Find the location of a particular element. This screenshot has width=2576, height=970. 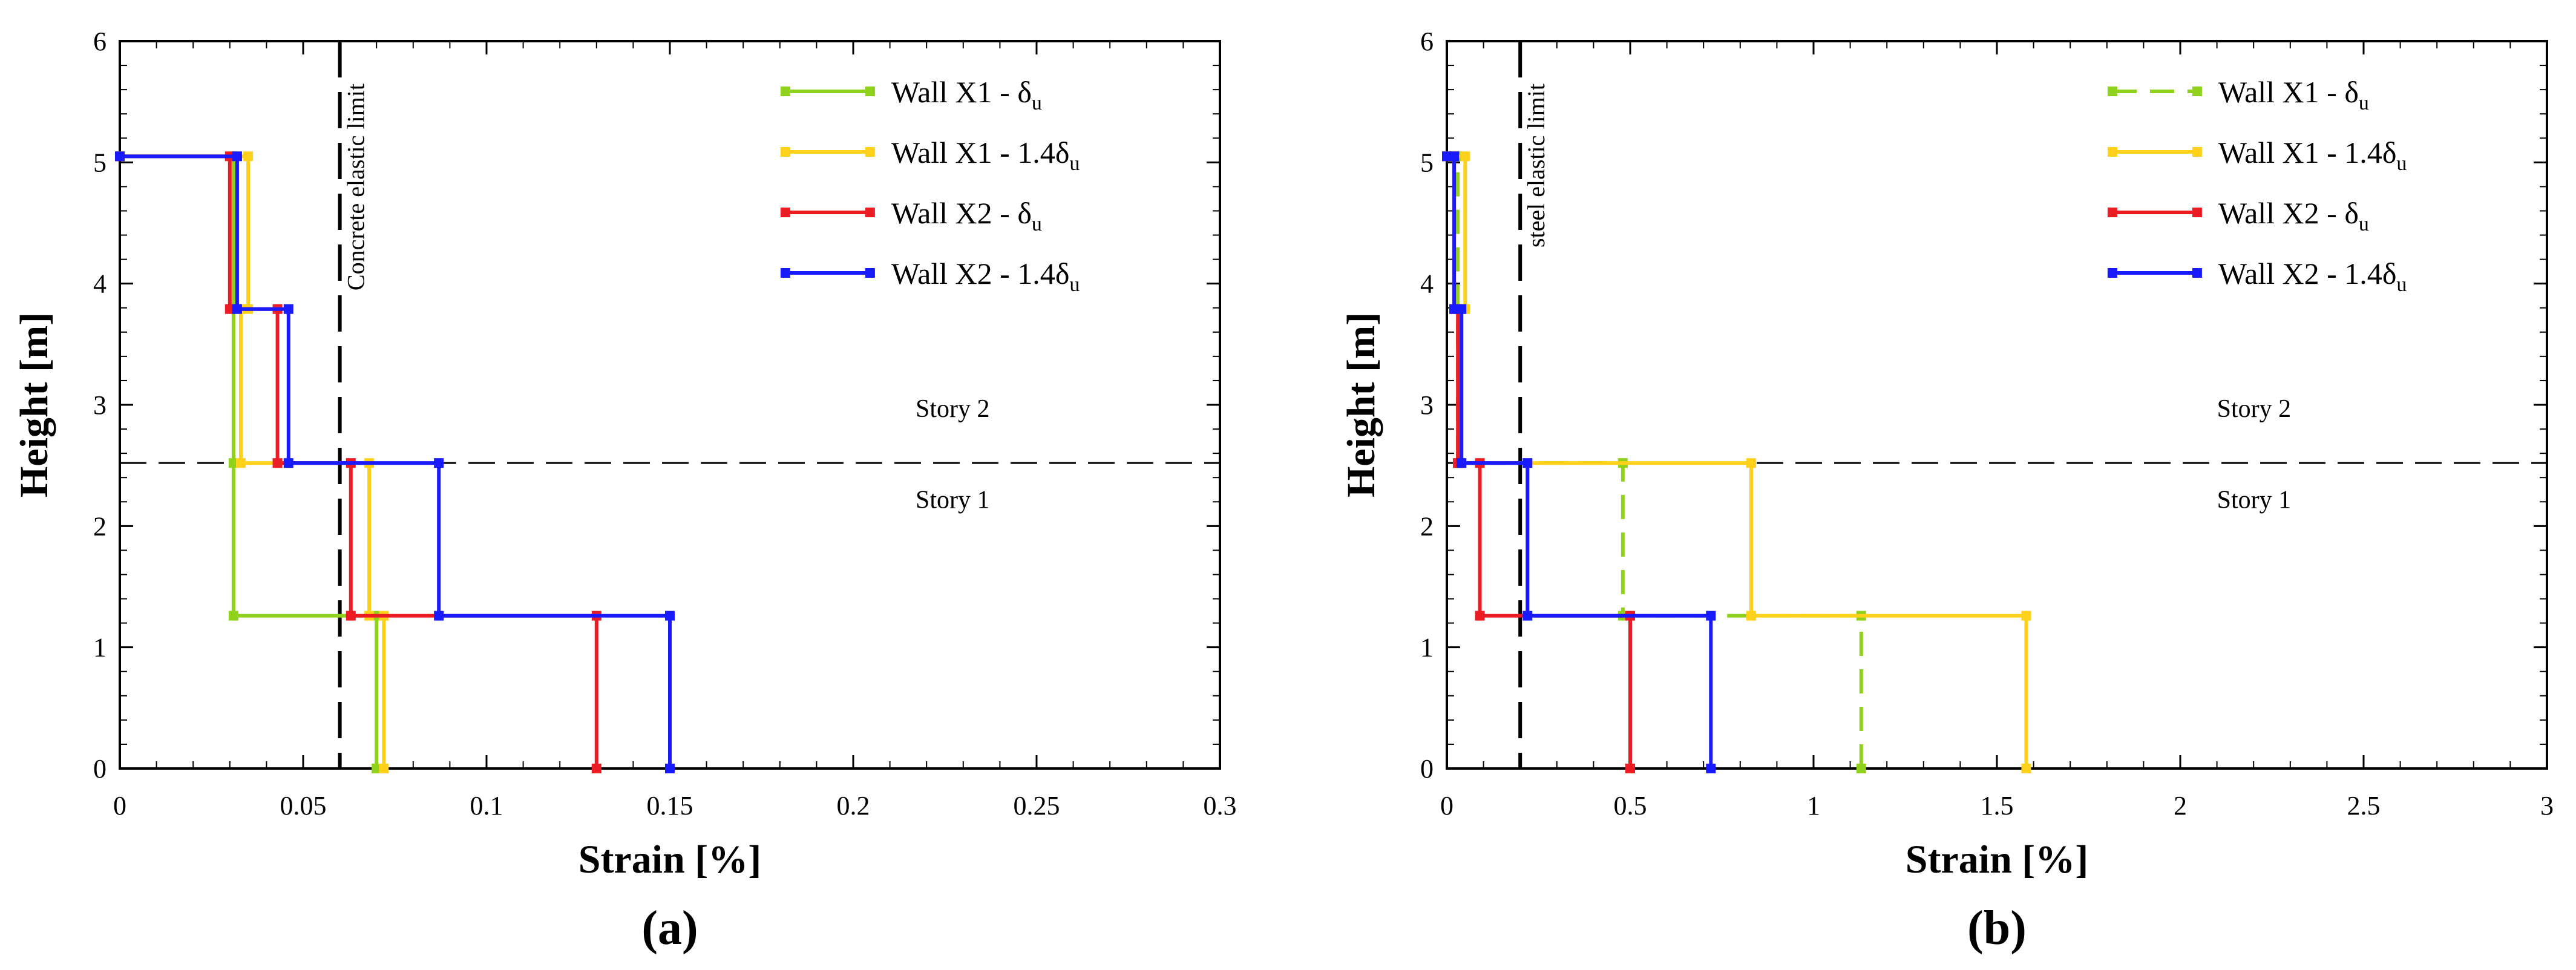

elastic-limit-label: Concrete elastic limit is located at coordinates (356, 187).